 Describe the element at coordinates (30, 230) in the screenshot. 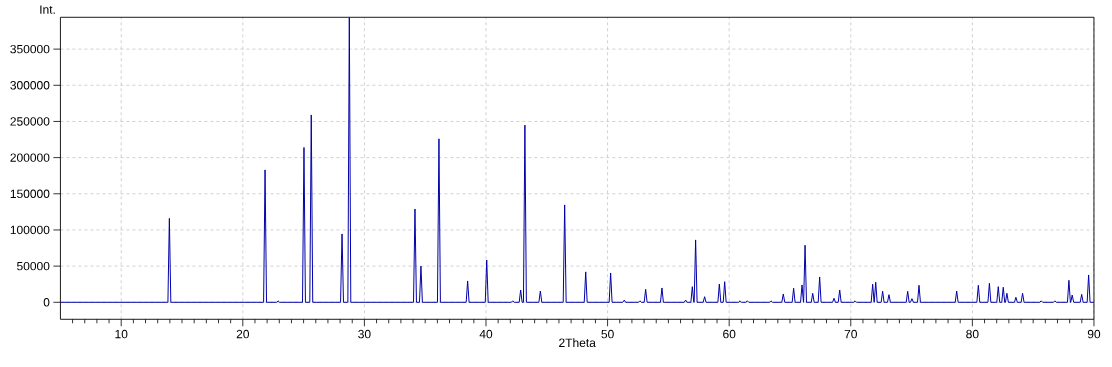

I see `y-tick-label: 100000` at that location.